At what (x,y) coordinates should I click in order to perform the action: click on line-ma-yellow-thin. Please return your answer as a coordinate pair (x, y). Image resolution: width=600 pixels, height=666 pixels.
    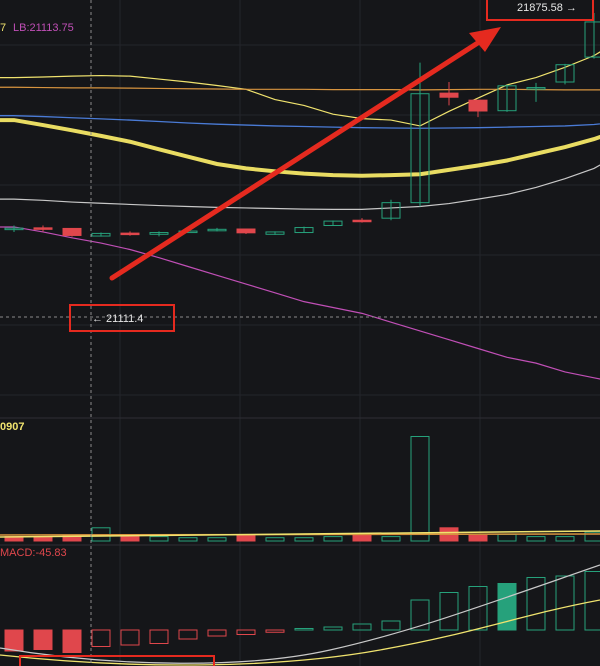
    Looking at the image, I should click on (300, 89).